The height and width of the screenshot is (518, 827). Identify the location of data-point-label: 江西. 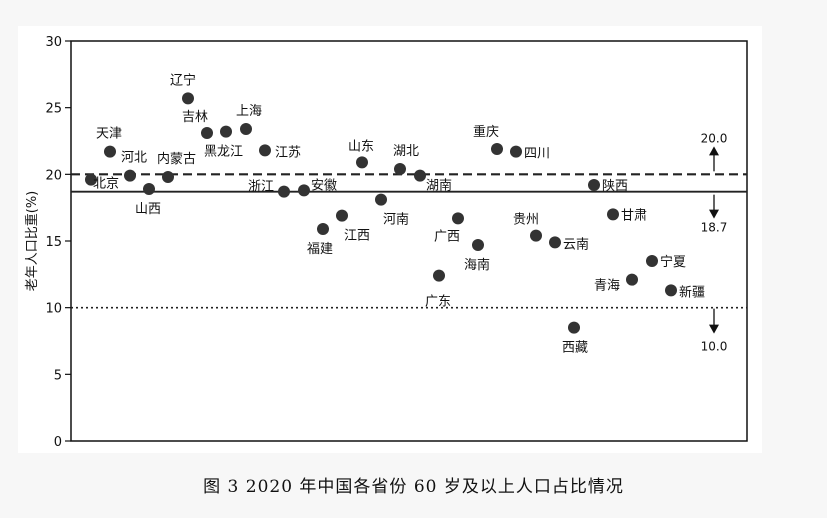
(357, 236).